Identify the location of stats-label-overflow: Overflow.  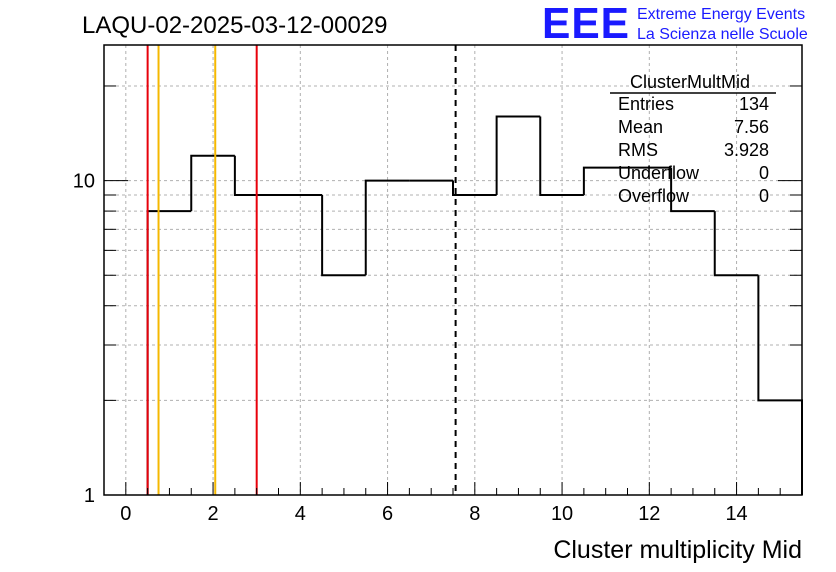
(654, 196).